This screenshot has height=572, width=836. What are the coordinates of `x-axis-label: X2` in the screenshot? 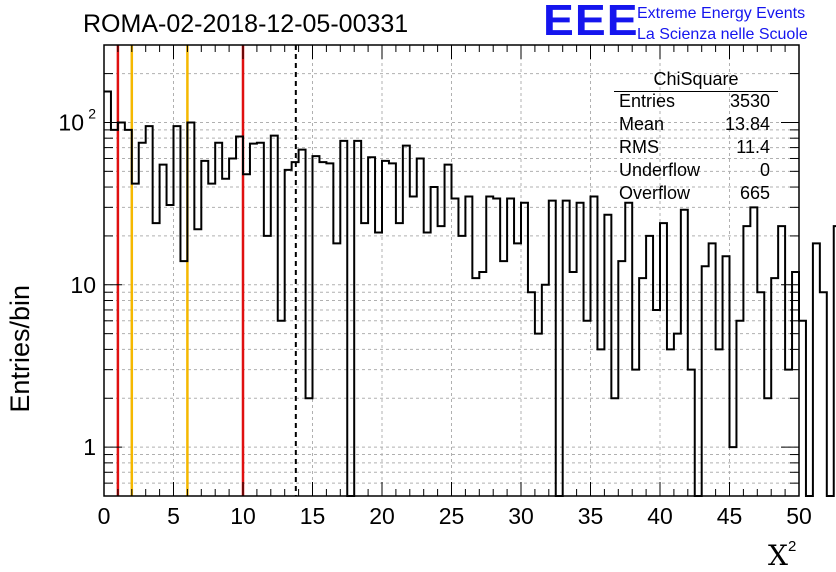 It's located at (782, 555).